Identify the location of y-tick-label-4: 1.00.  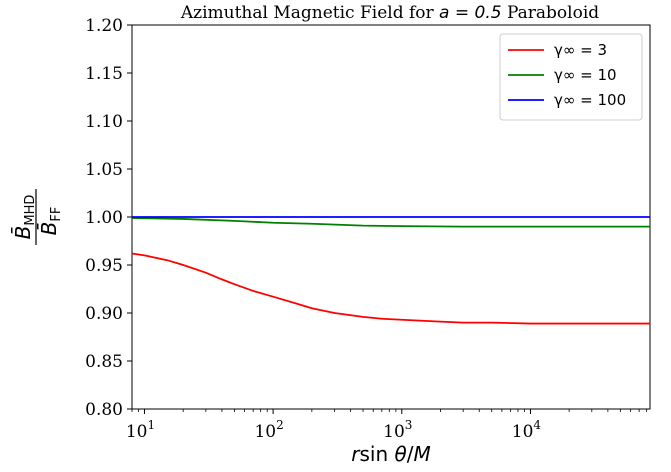
(104, 218).